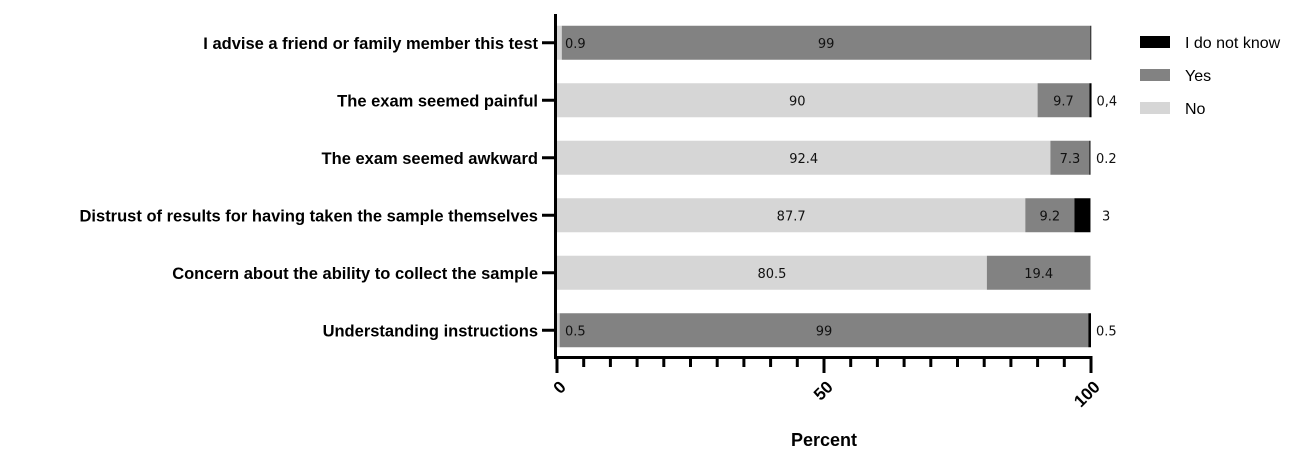 Image resolution: width=1302 pixels, height=454 pixels. I want to click on bar-value-label: 87.7, so click(791, 216).